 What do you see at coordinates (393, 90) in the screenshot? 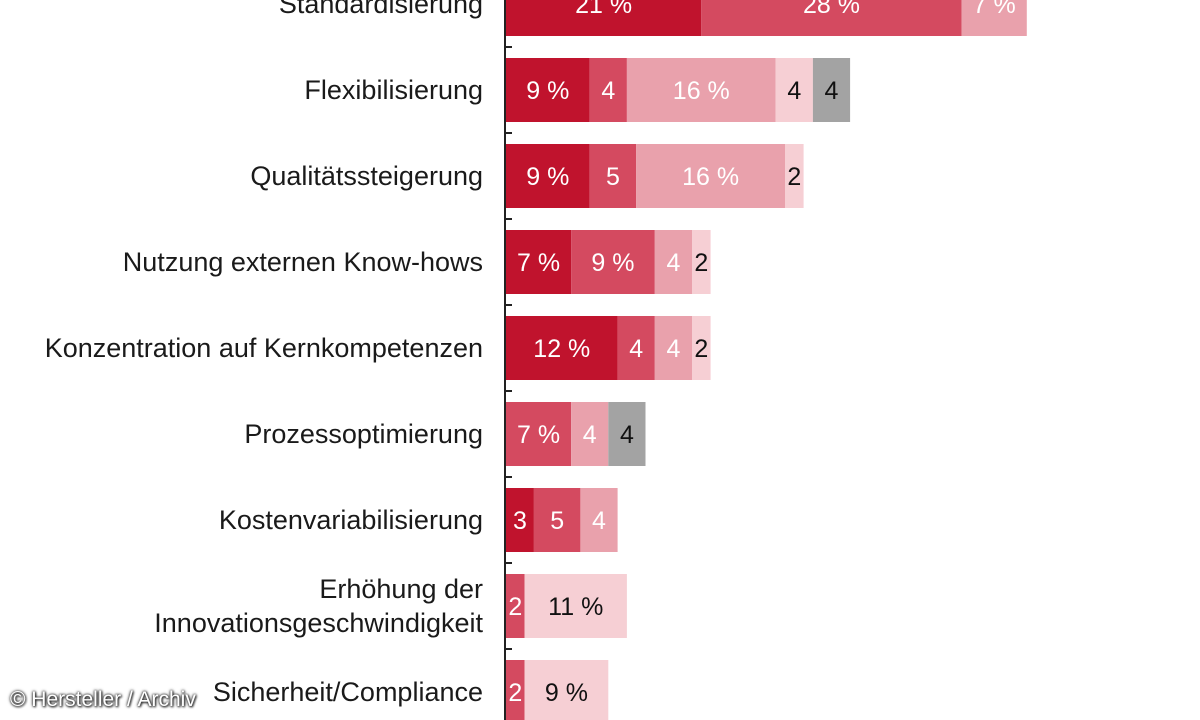
I see `category-label: Flexibilisierung` at bounding box center [393, 90].